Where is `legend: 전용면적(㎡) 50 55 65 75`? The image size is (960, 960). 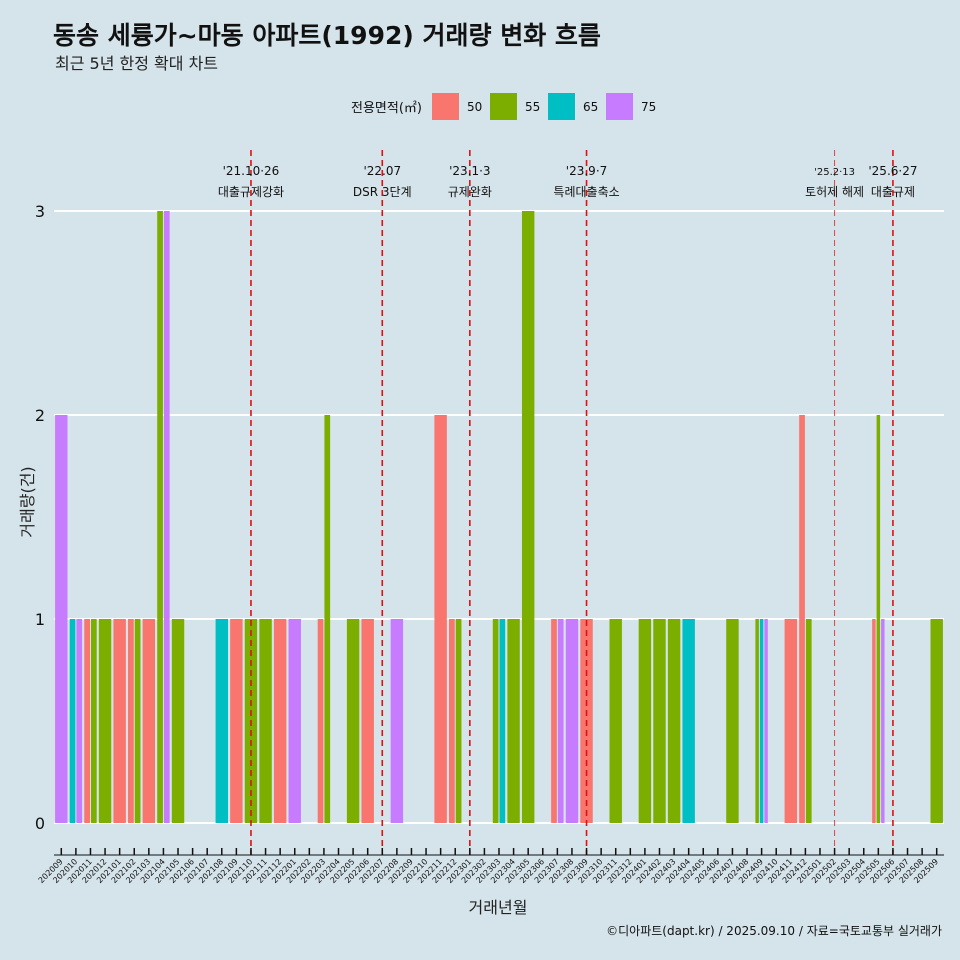 legend: 전용면적(㎡) 50 55 65 75 is located at coordinates (503, 106).